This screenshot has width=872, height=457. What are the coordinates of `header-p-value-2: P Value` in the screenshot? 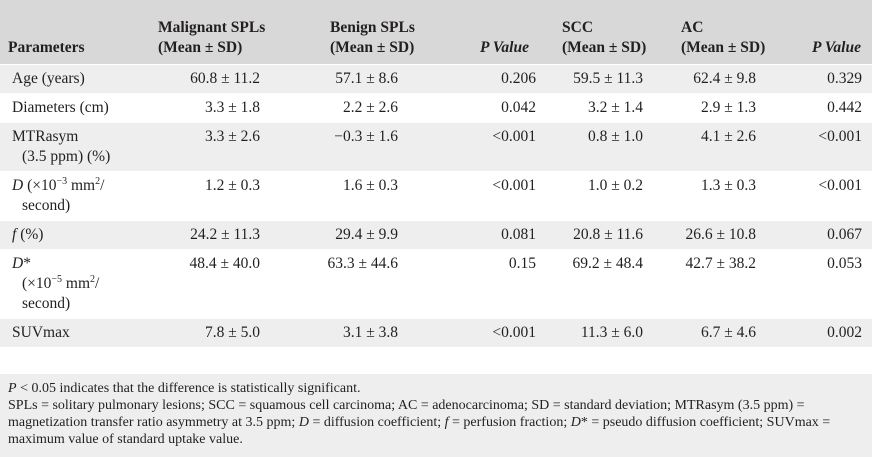 It's located at (834, 32).